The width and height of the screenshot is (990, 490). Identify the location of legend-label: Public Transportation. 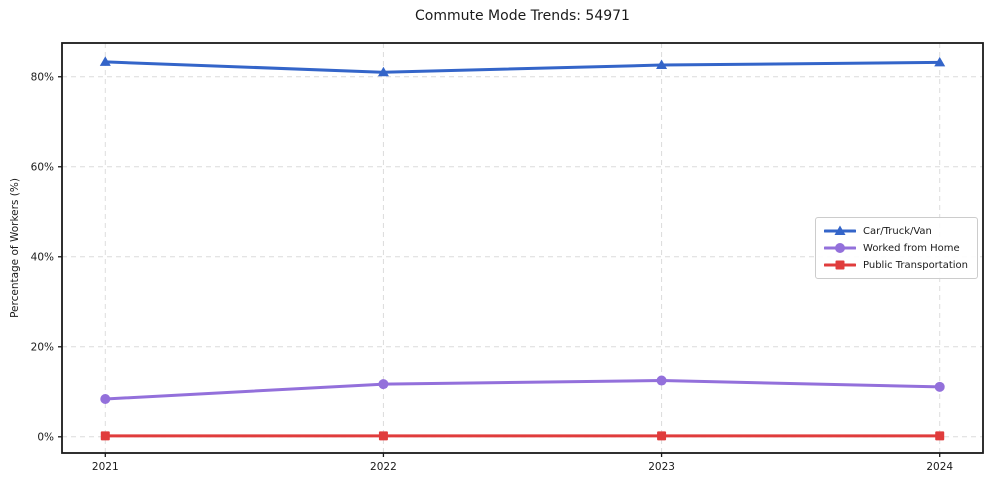
(915, 265).